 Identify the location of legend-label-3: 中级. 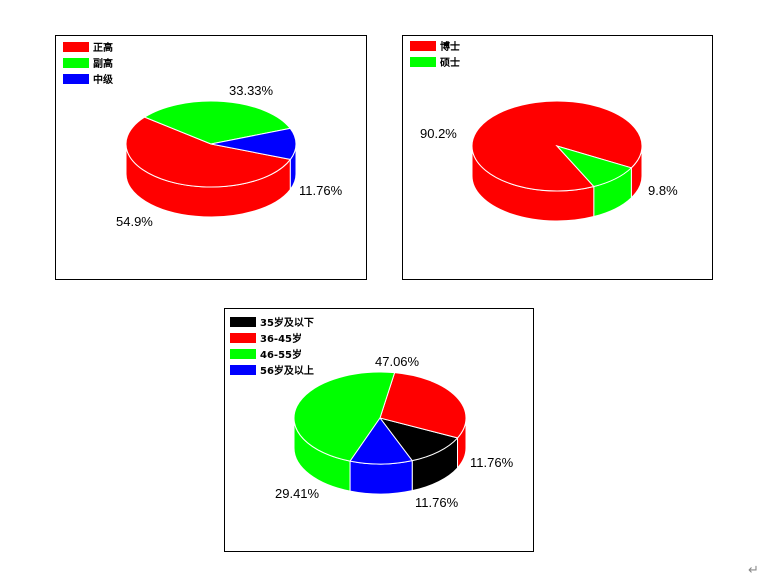
(103, 79).